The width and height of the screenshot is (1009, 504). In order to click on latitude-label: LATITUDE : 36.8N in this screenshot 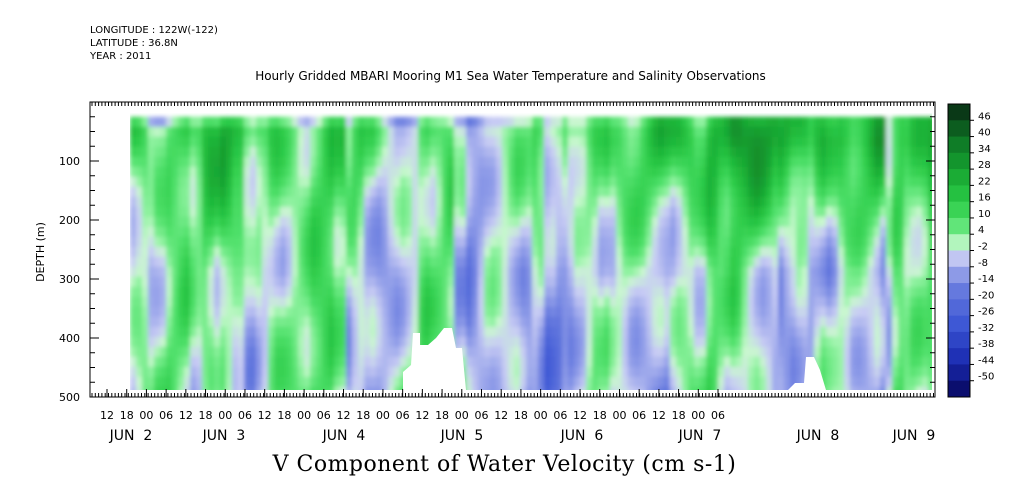, I will do `click(134, 43)`.